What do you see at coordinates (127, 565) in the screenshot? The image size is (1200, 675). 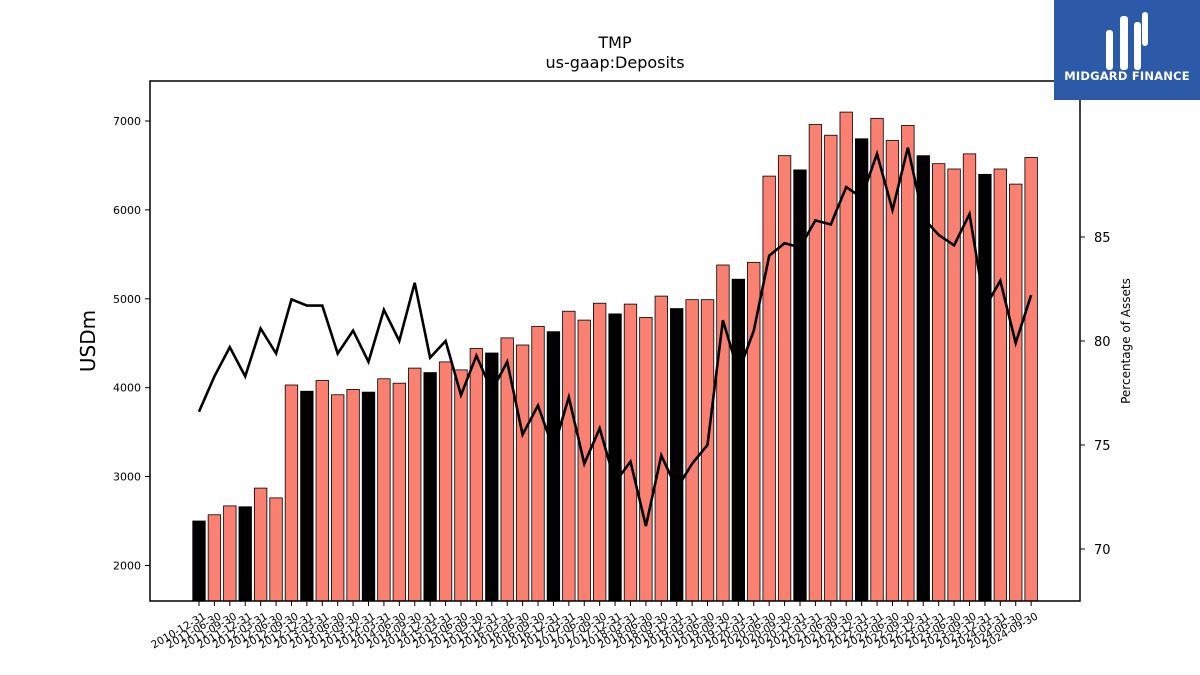 I see `y-tick-label: 2000` at bounding box center [127, 565].